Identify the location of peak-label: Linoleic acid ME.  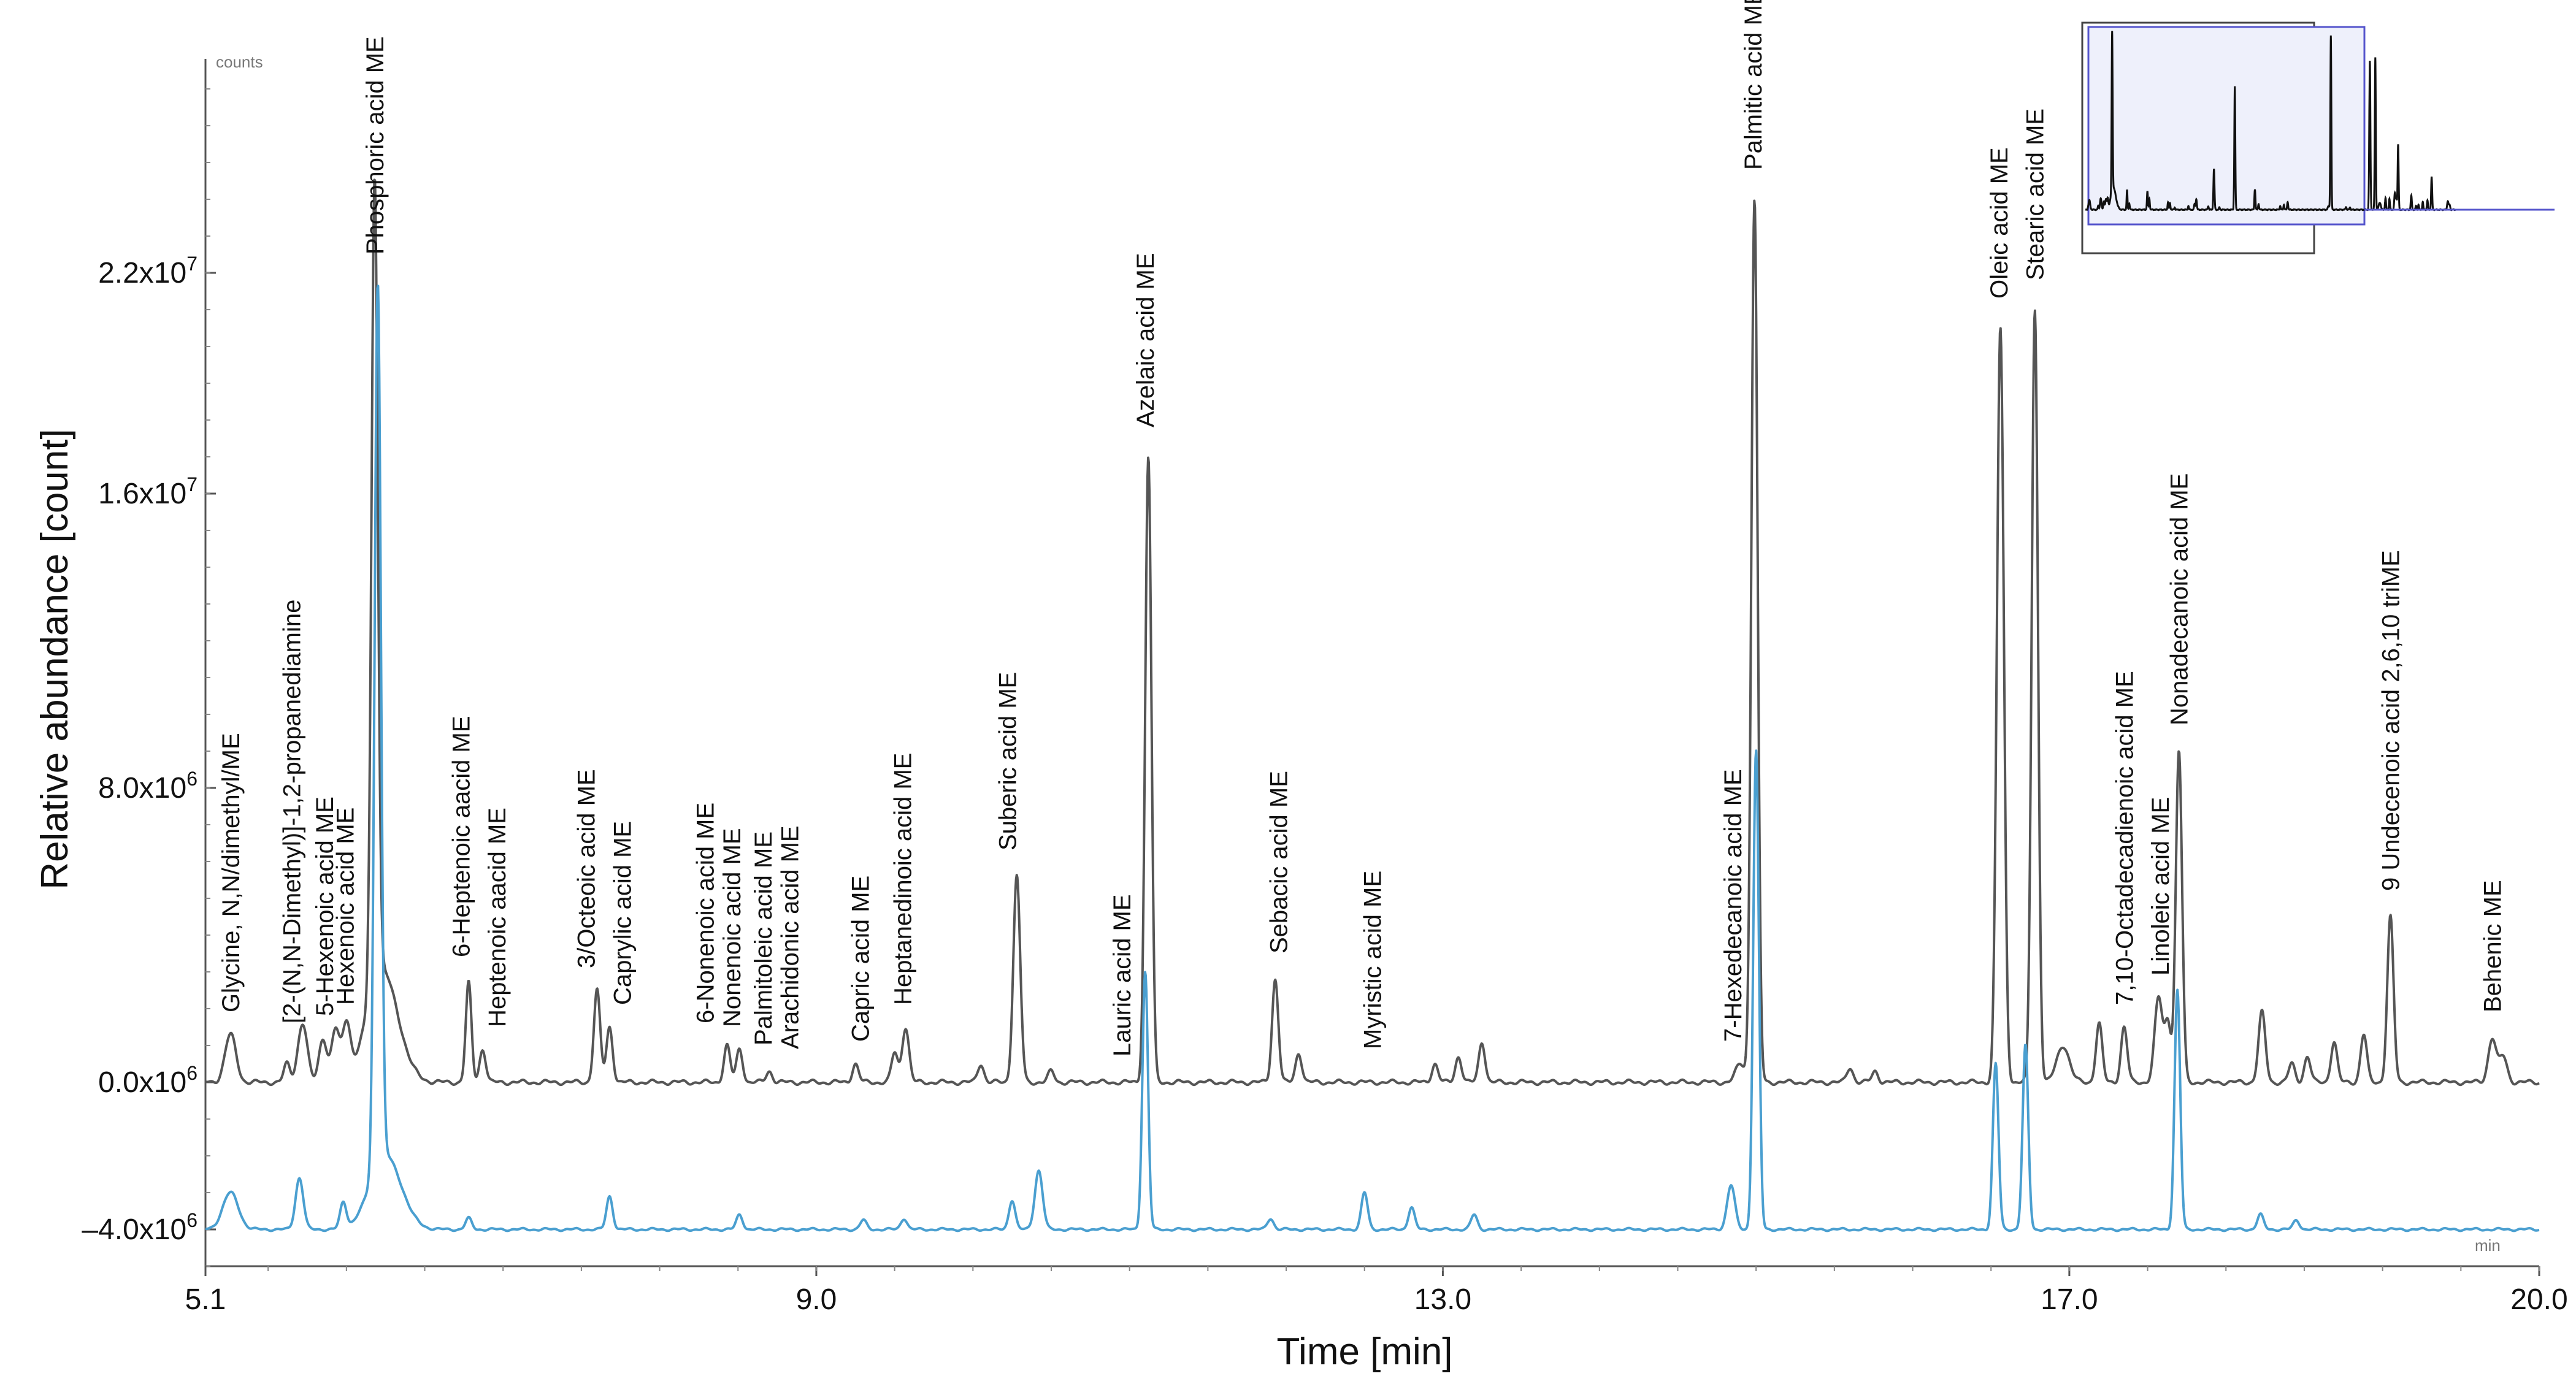
(2160, 886).